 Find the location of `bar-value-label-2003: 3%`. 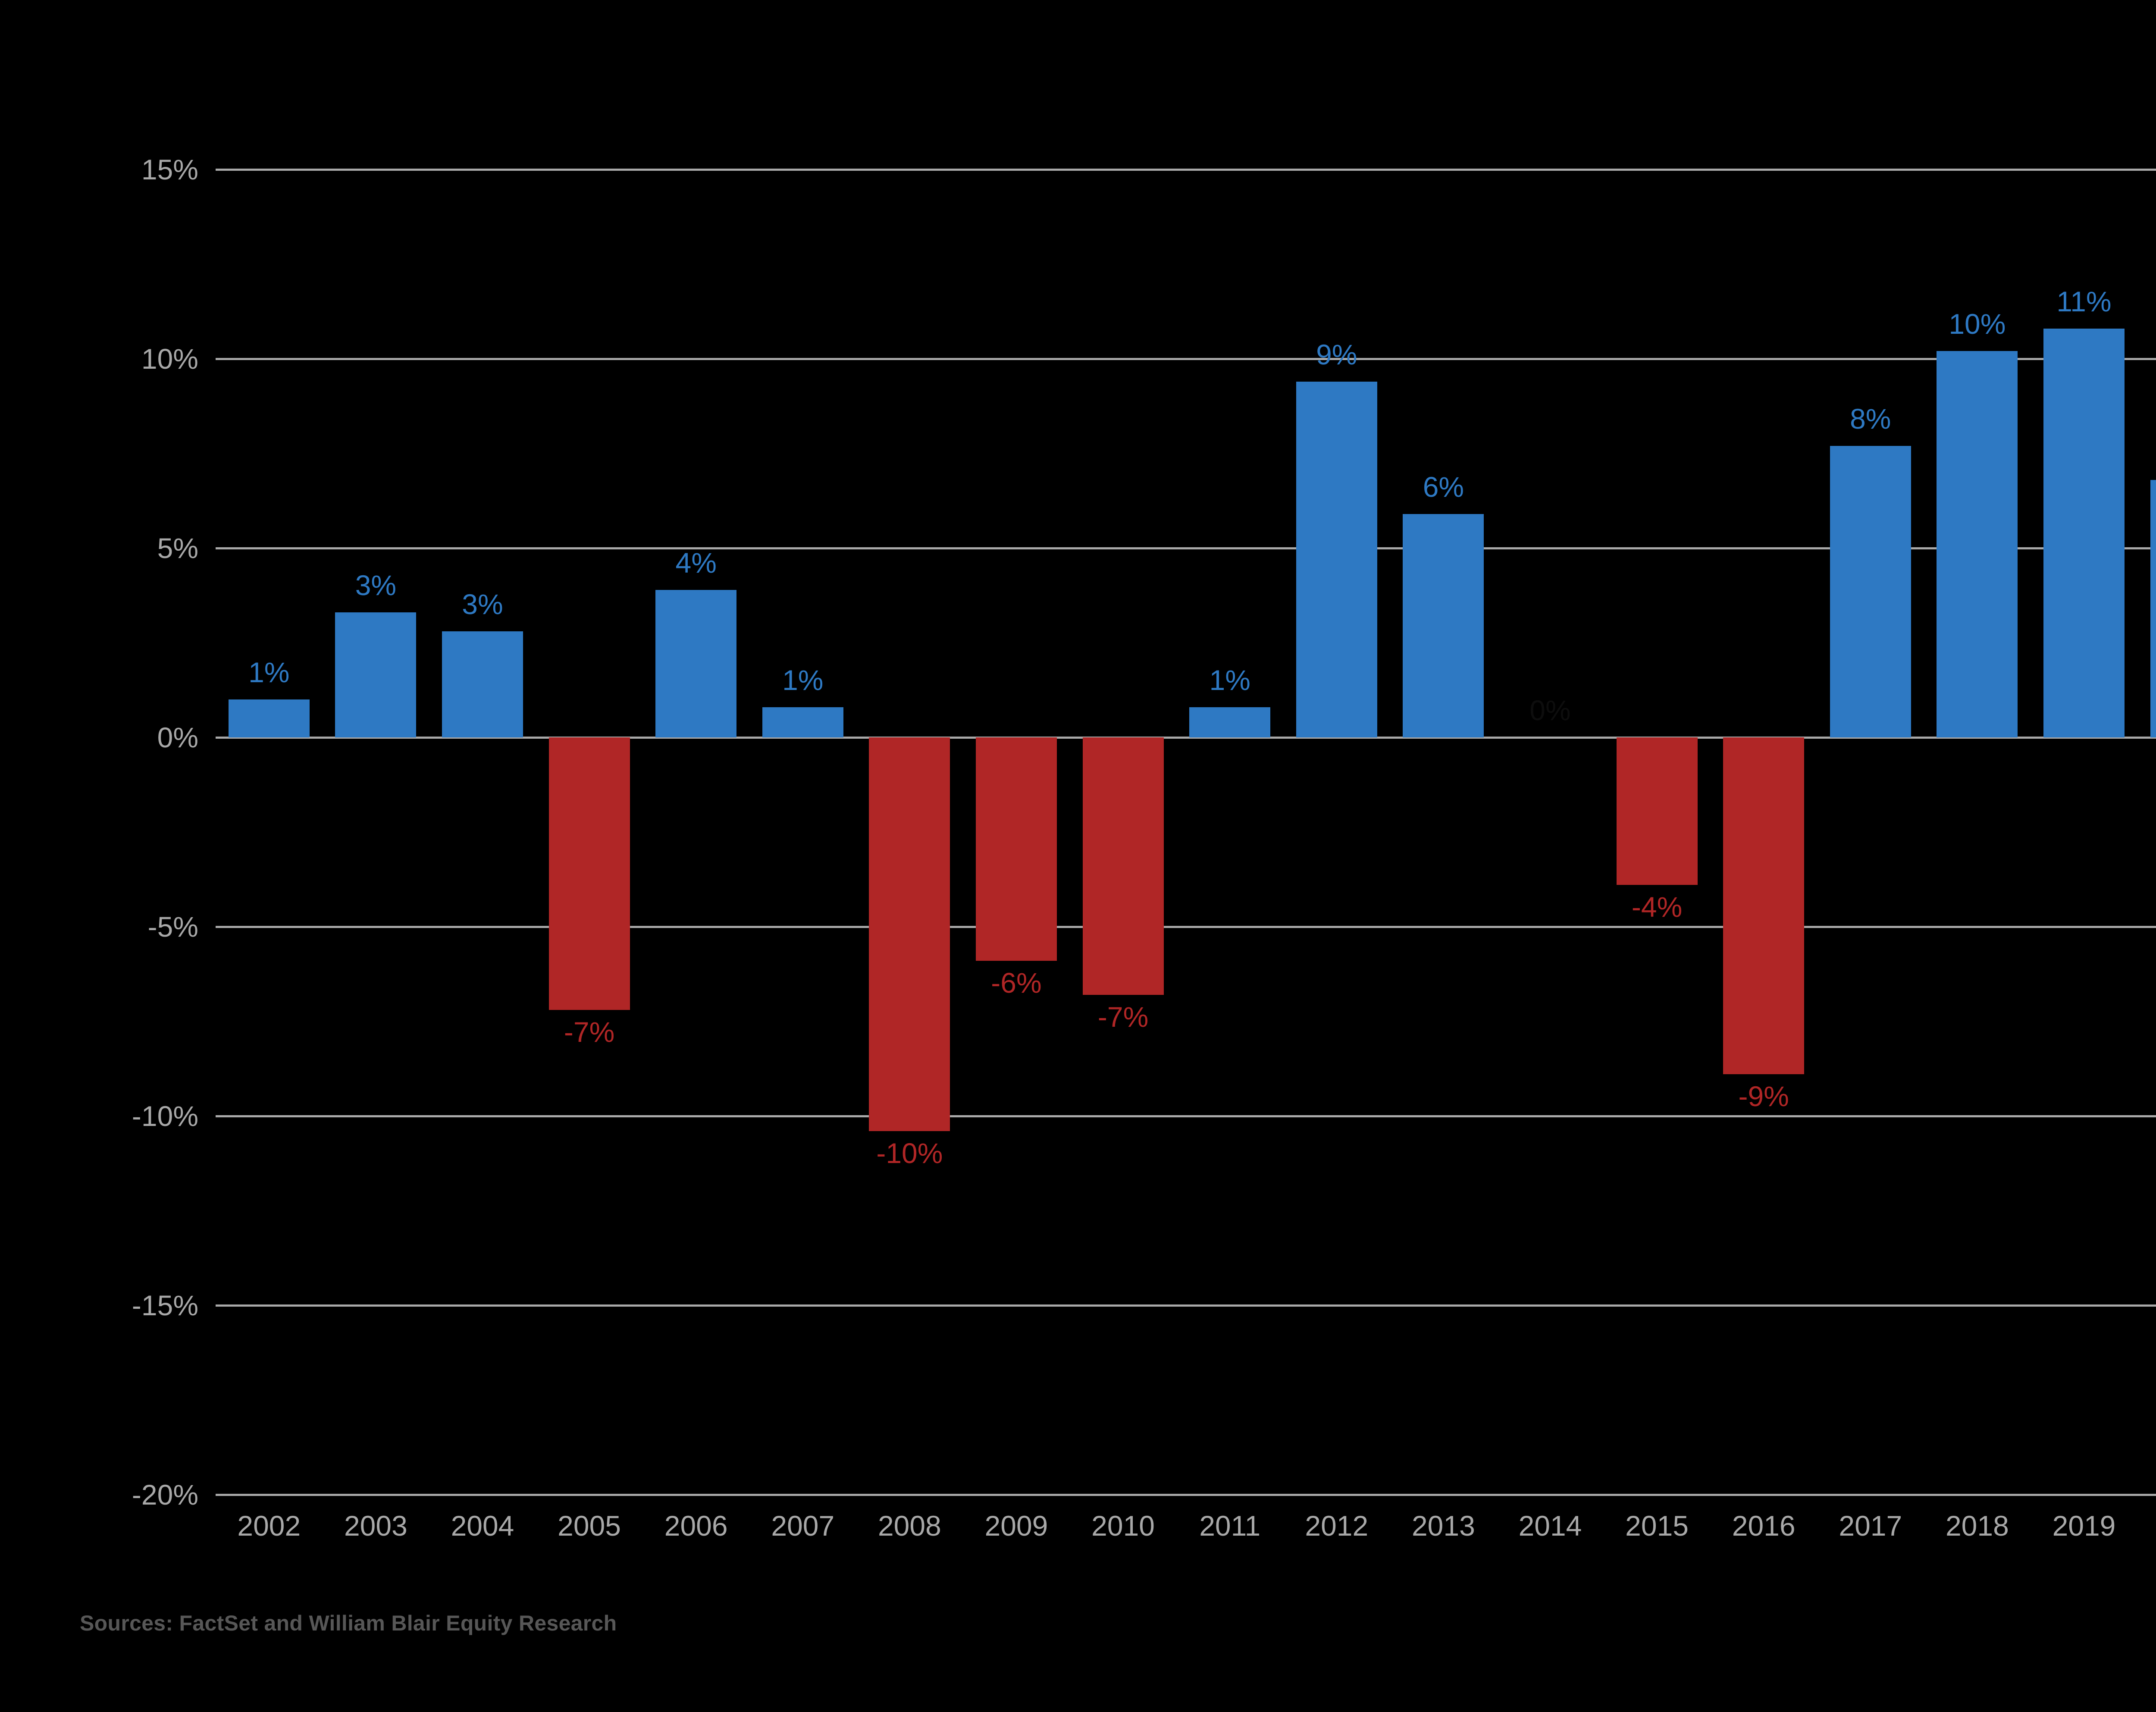

bar-value-label-2003: 3% is located at coordinates (376, 586).